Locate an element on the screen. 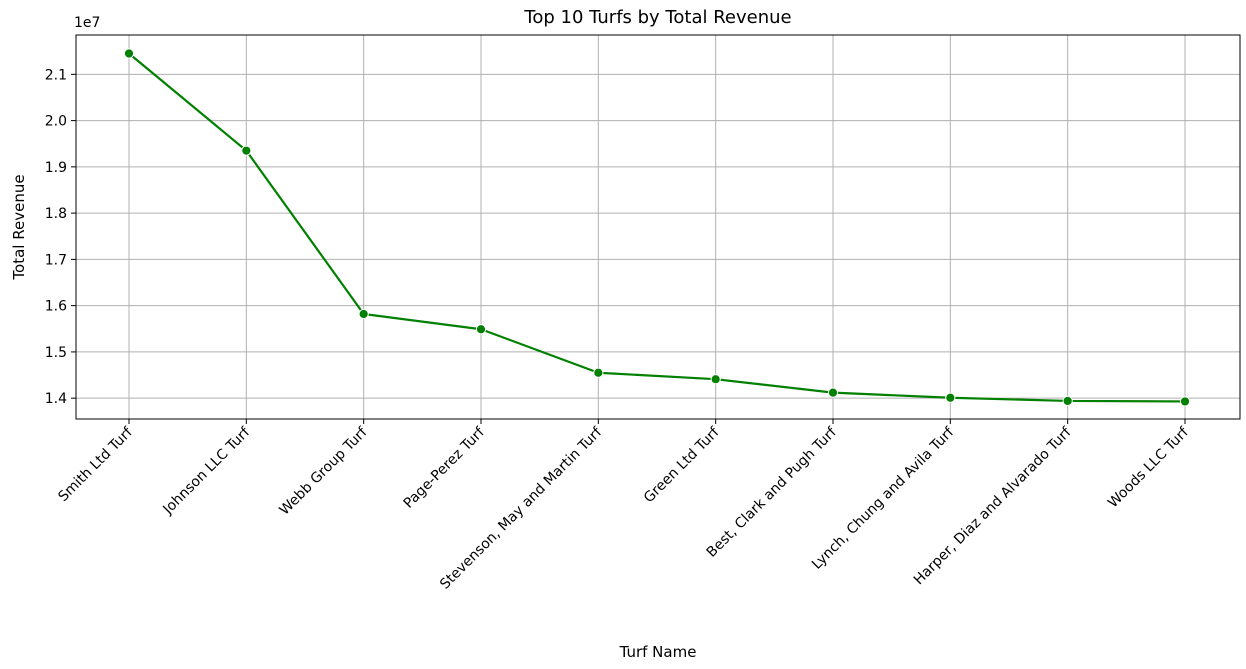 Image resolution: width=1246 pixels, height=669 pixels. x-tick-label: Lynch, Chung and Avila Turf is located at coordinates (883, 498).